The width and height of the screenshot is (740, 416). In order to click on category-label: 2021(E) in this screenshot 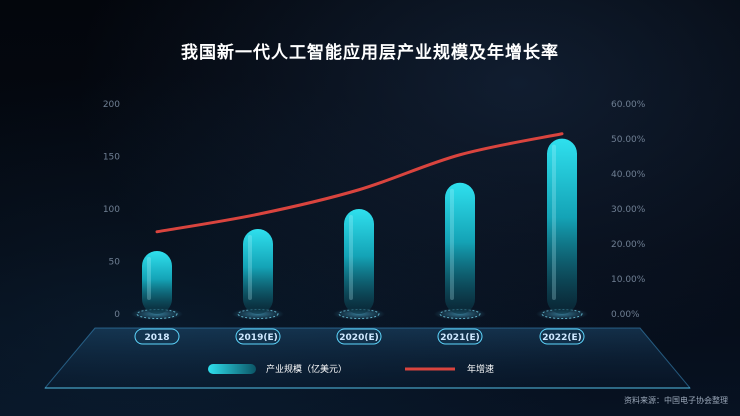, I will do `click(459, 338)`.